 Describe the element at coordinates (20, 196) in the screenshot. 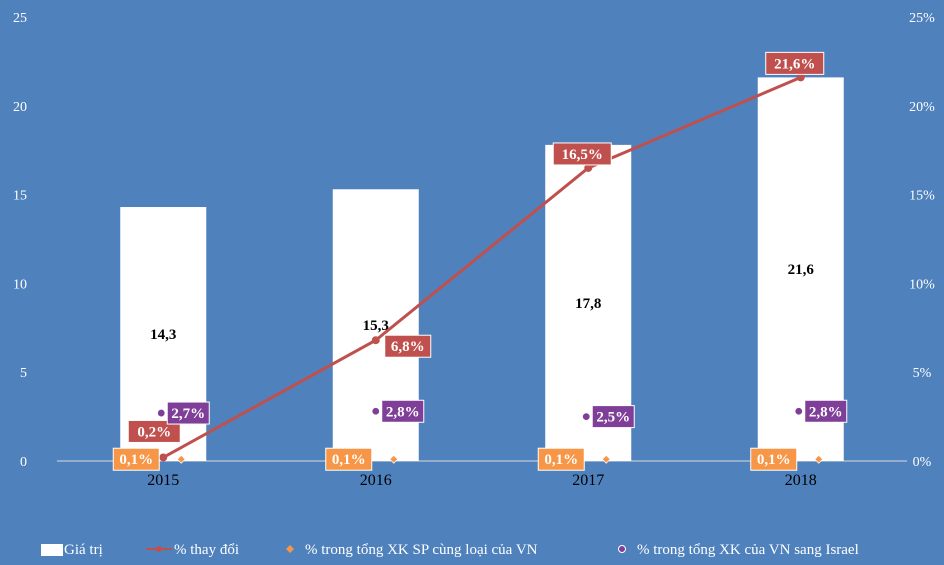

I see `y-tick-label: 15` at that location.